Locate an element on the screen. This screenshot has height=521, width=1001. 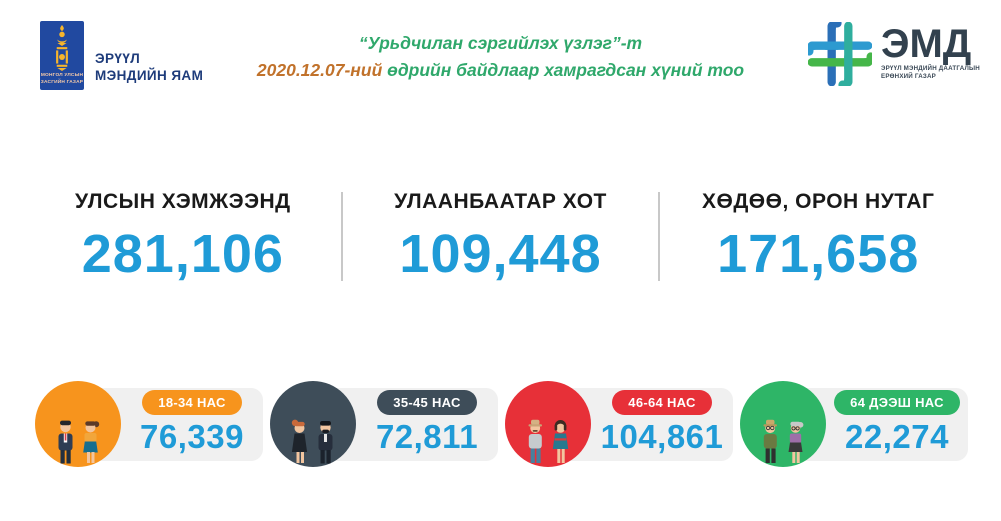
age-badge: 46-64 НАС is located at coordinates (662, 402).